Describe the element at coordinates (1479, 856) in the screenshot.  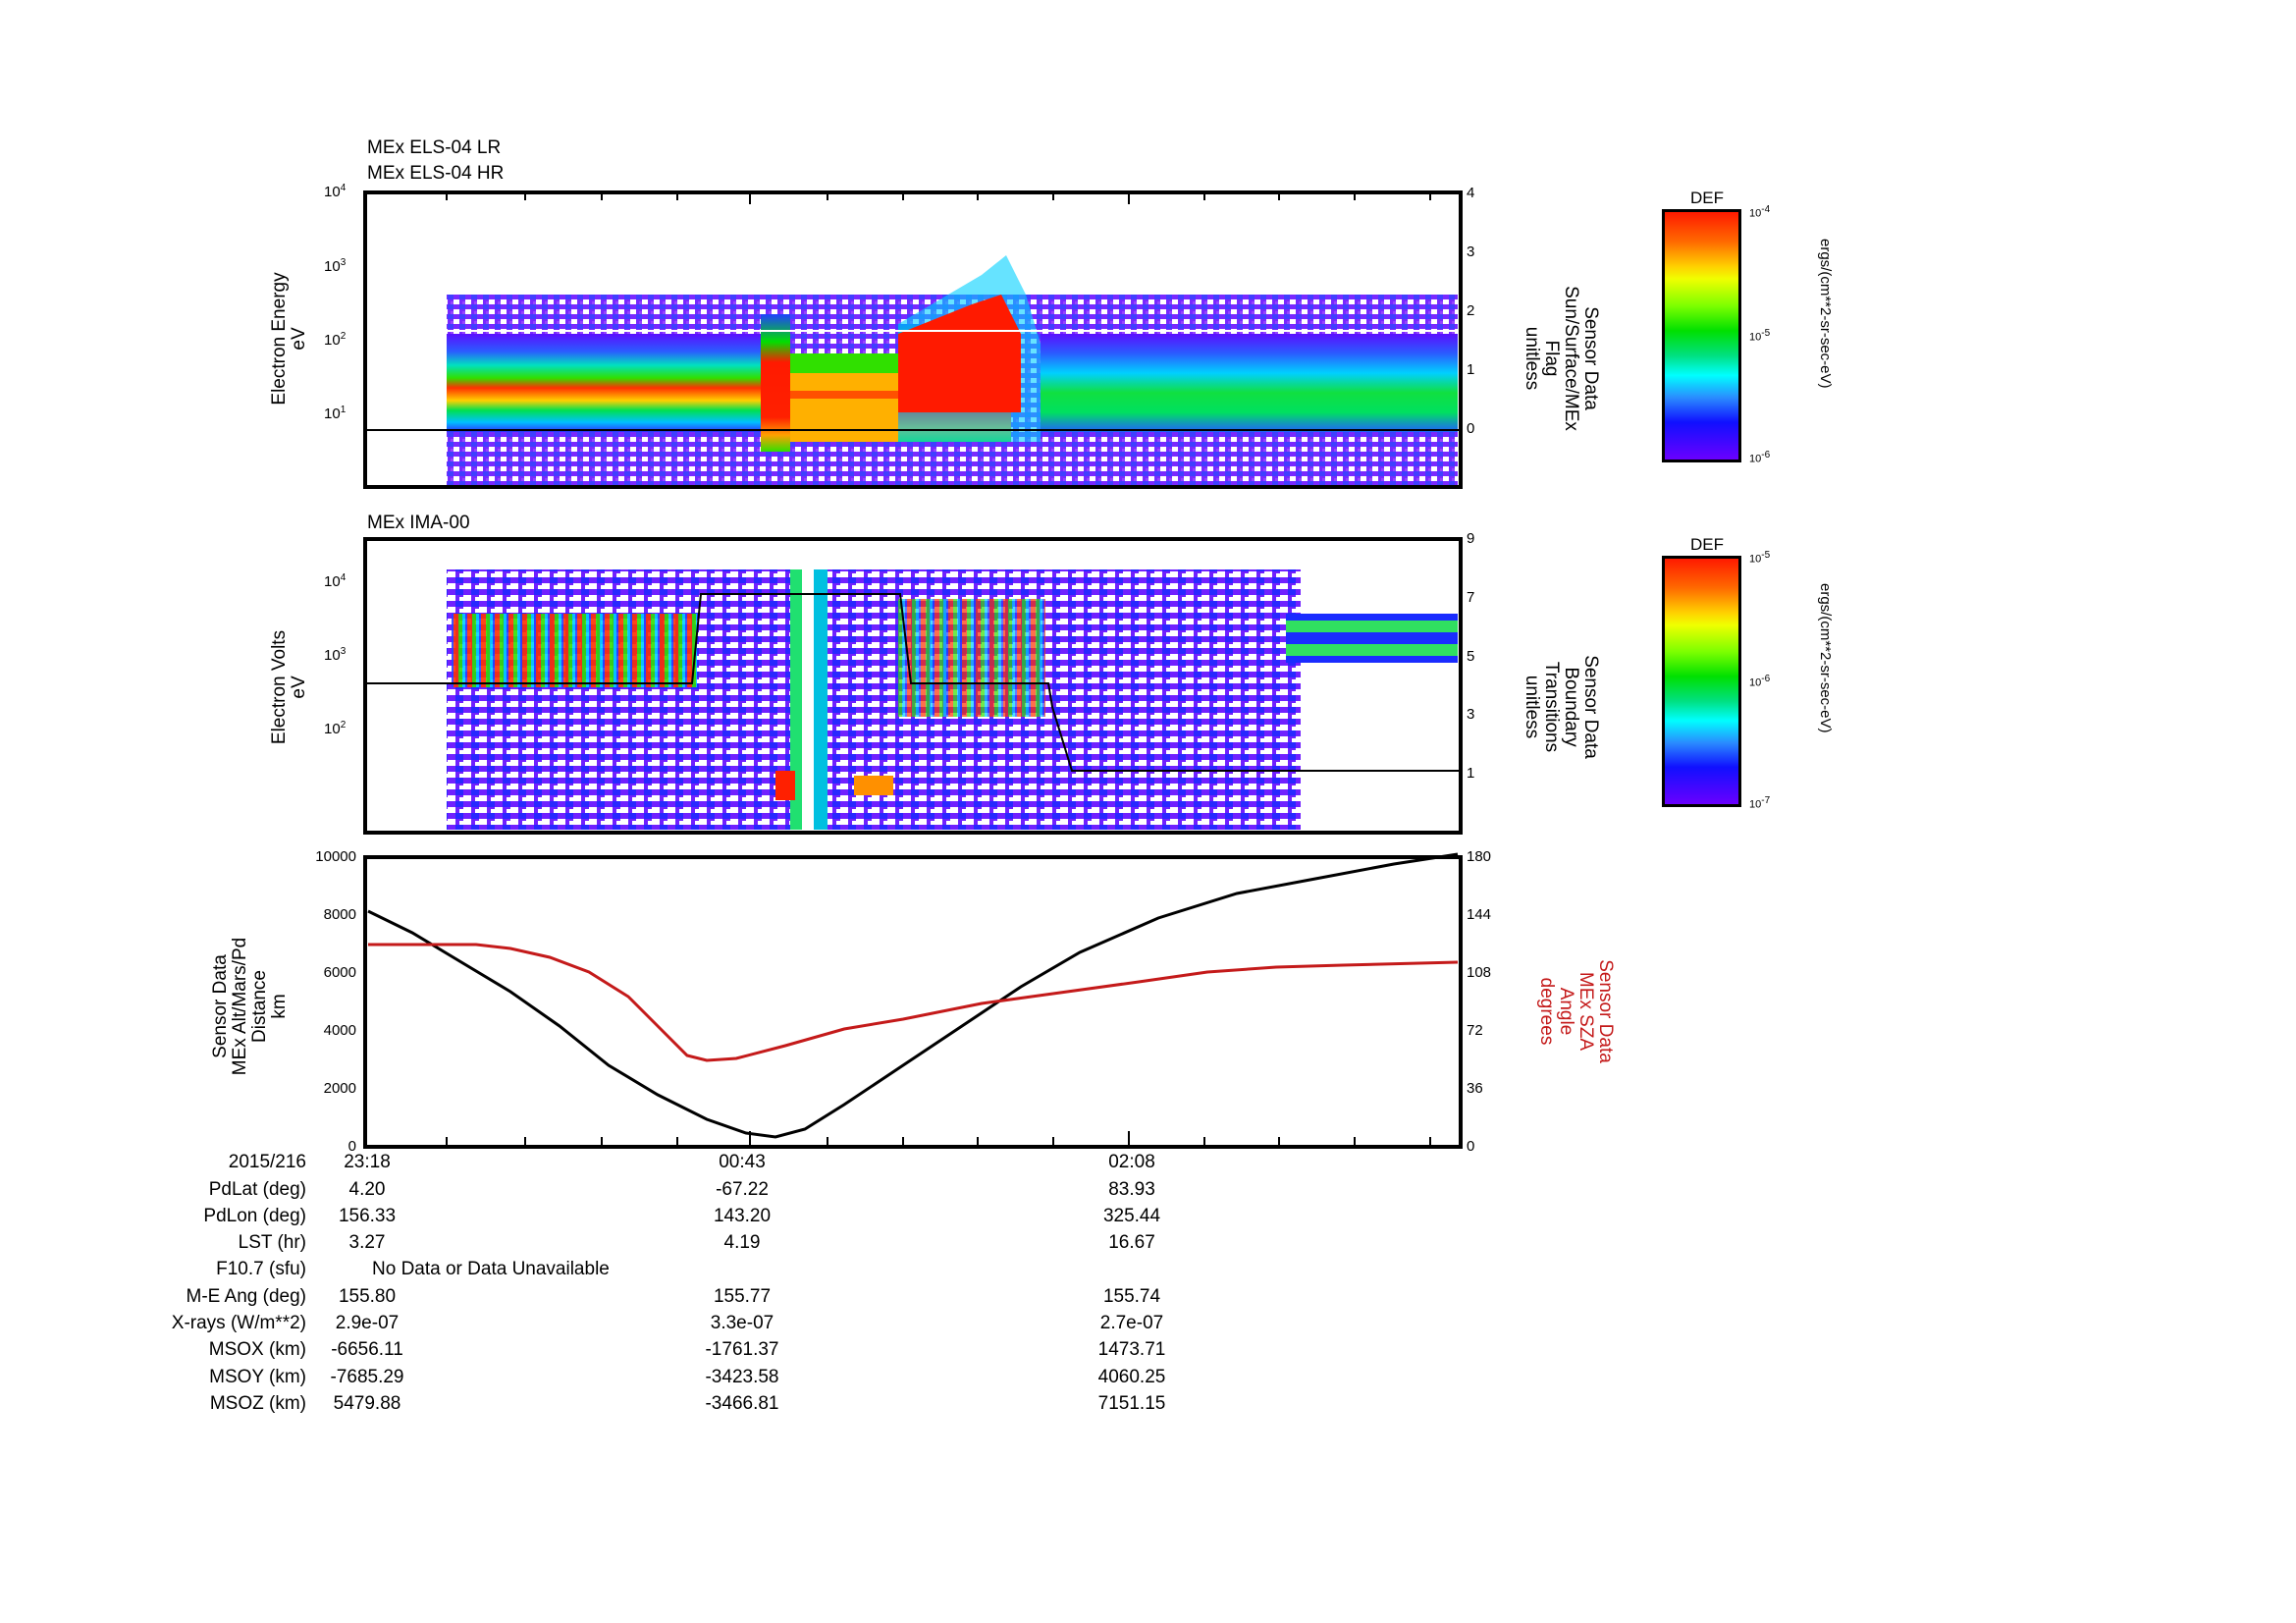
I see `sza-ytick: 180` at that location.